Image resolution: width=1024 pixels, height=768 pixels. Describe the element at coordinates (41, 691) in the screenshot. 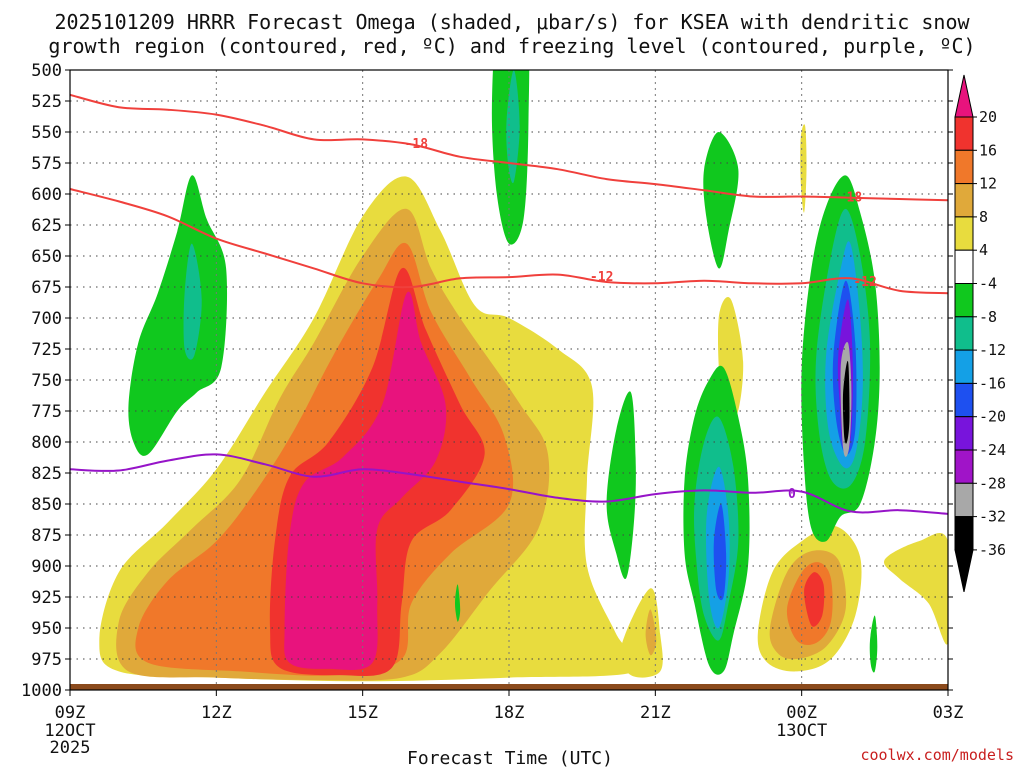

I see `y-tick-label-1000: 1000` at that location.